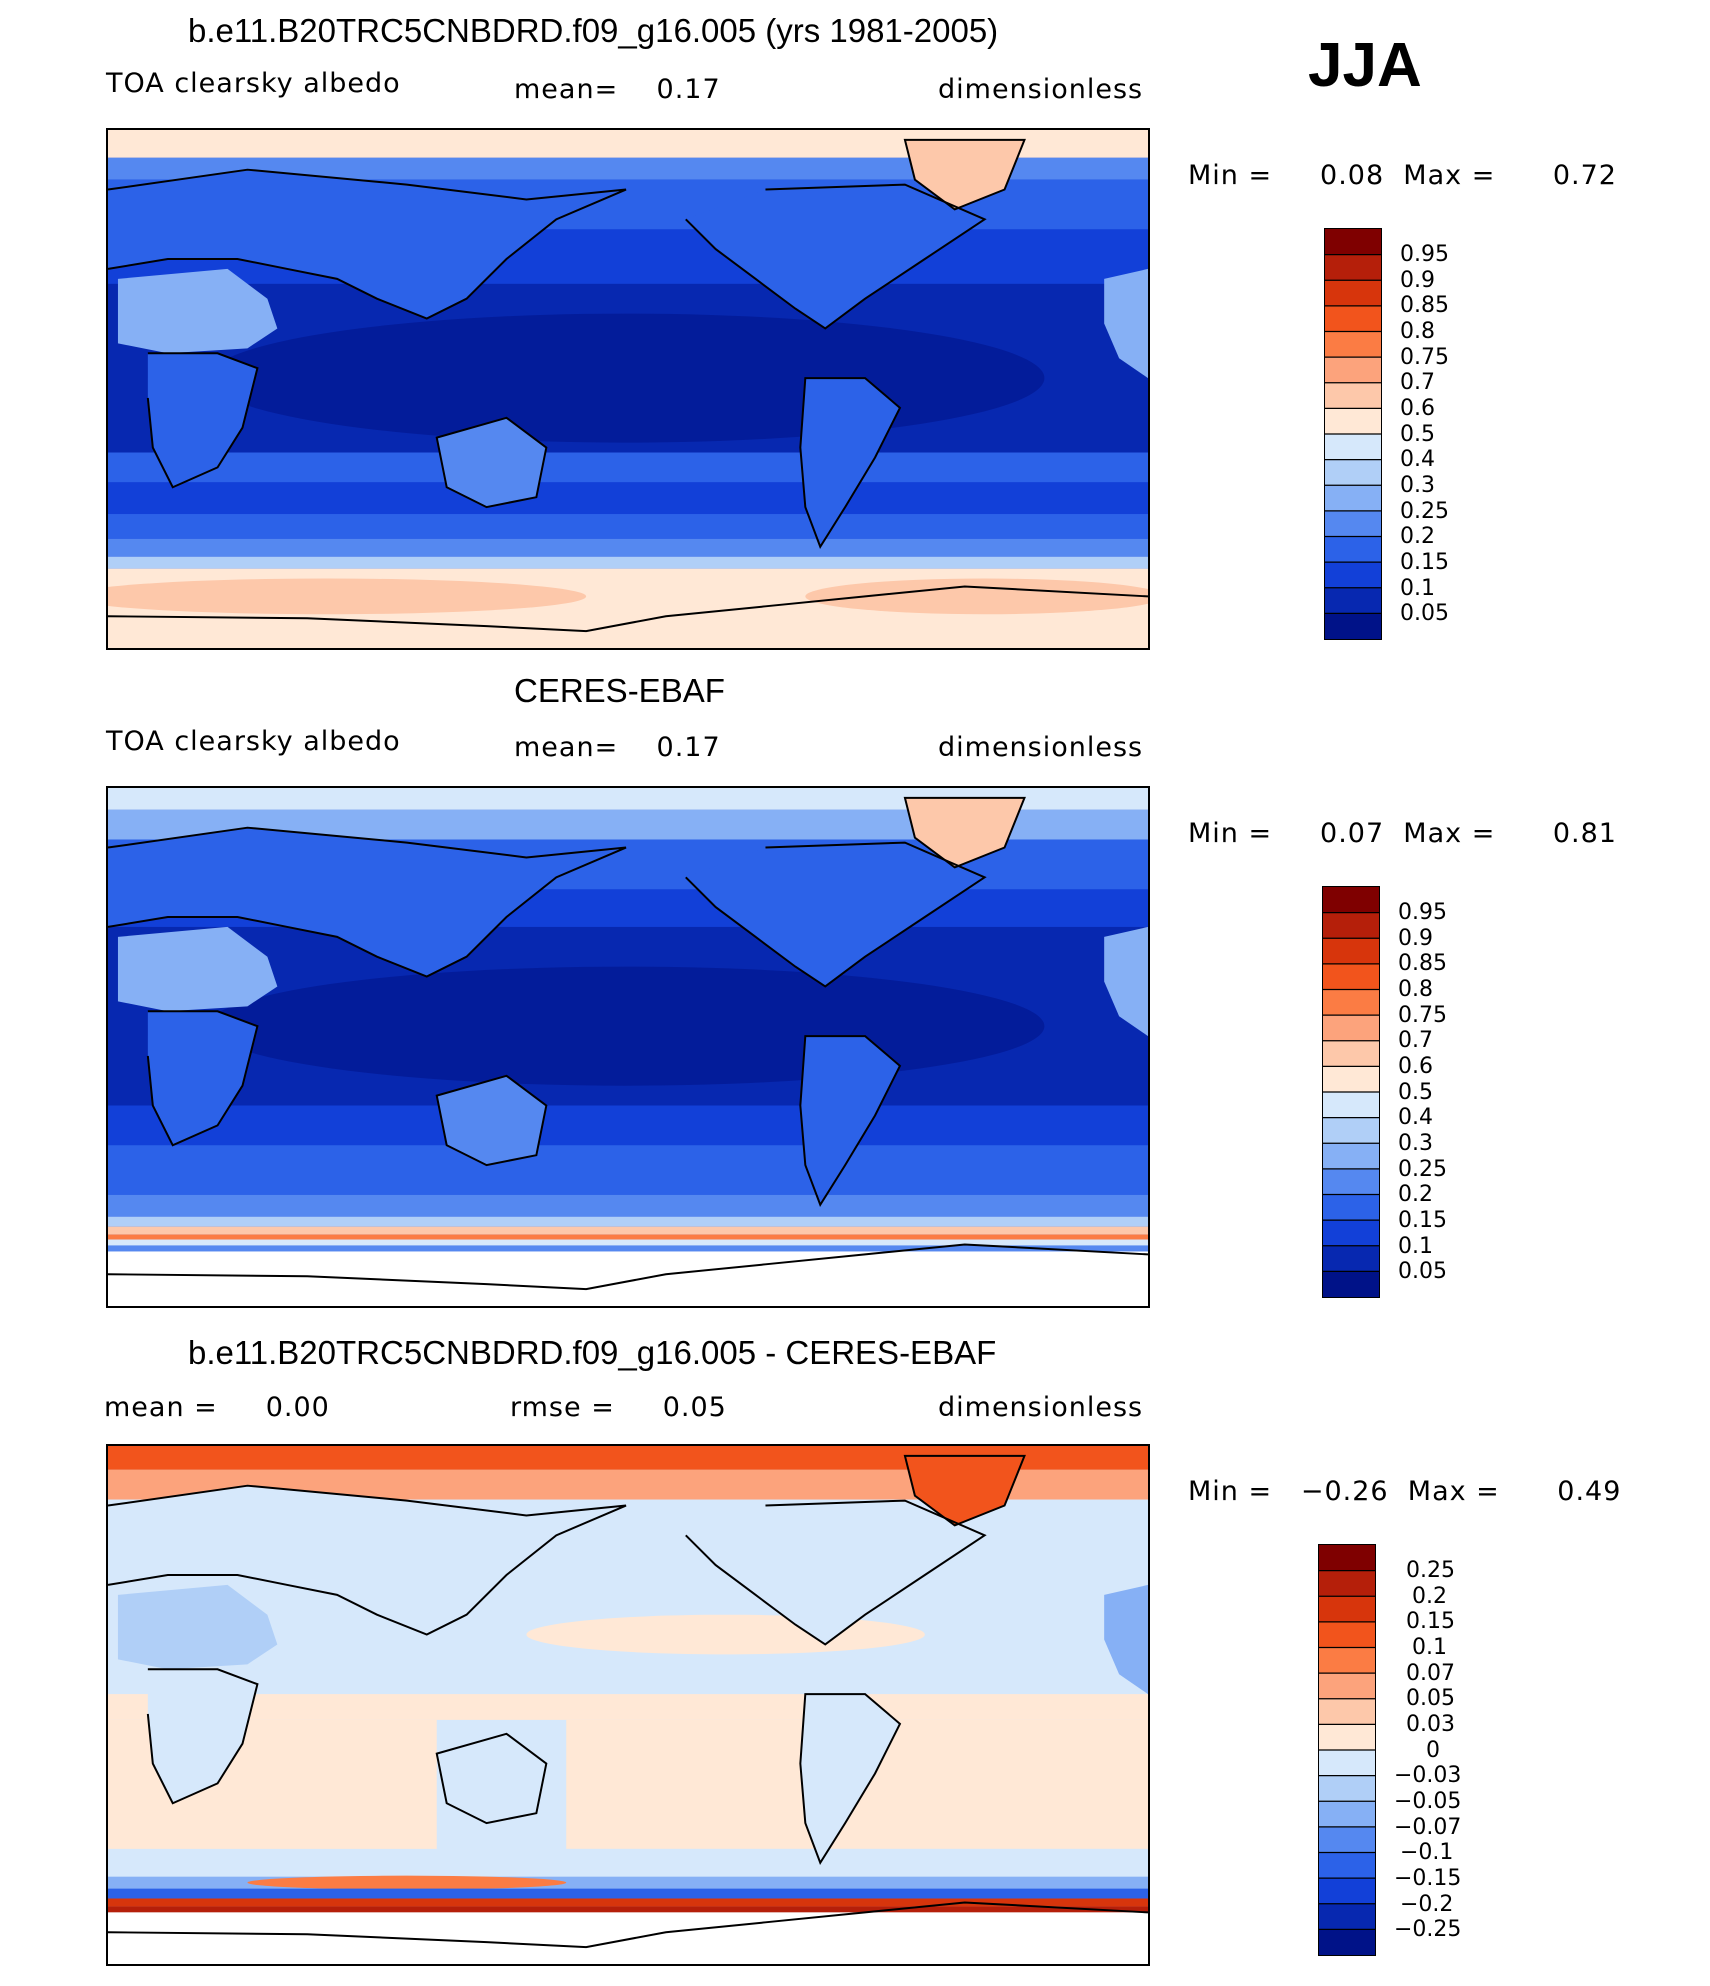  What do you see at coordinates (617, 747) in the screenshot?
I see `panel2-mean: mean= 0.17` at bounding box center [617, 747].